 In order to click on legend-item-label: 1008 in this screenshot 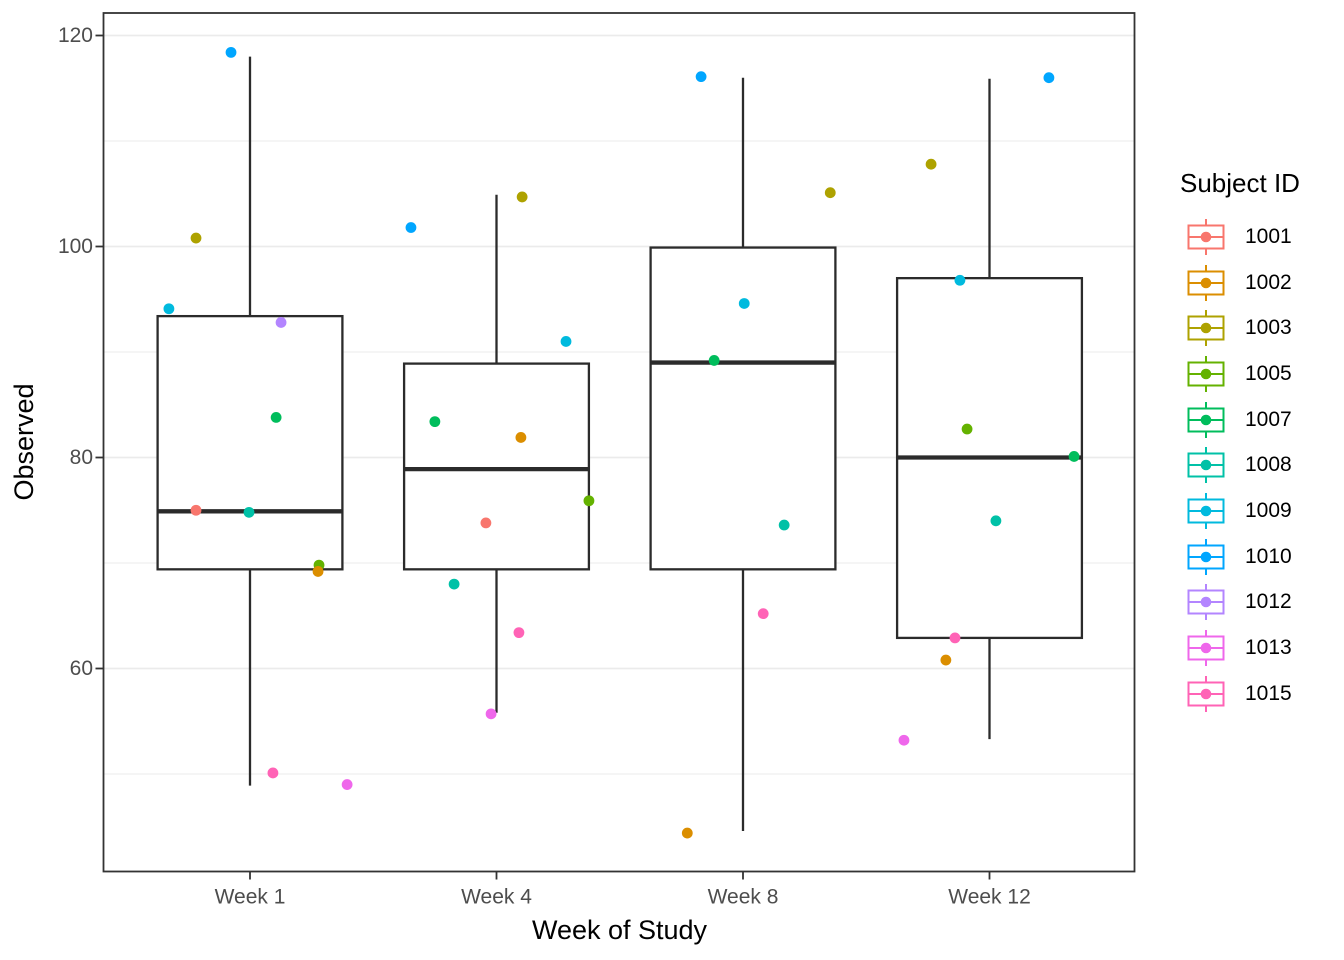, I will do `click(1268, 465)`.